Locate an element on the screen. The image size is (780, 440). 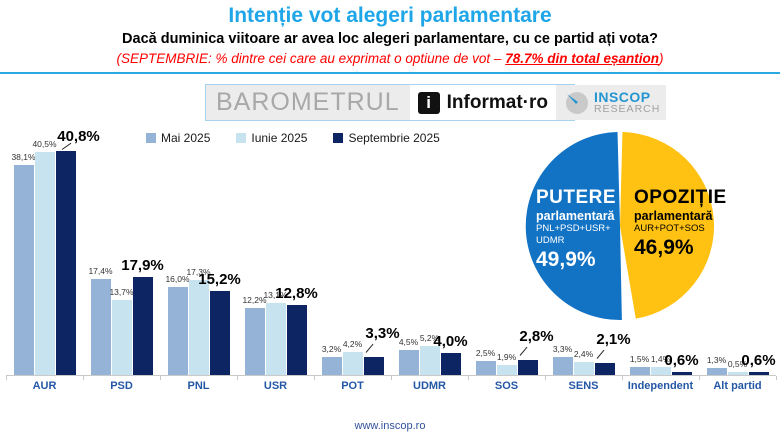
bar-group: 1,3% 0,5% 0,6% is located at coordinates (737, 251).